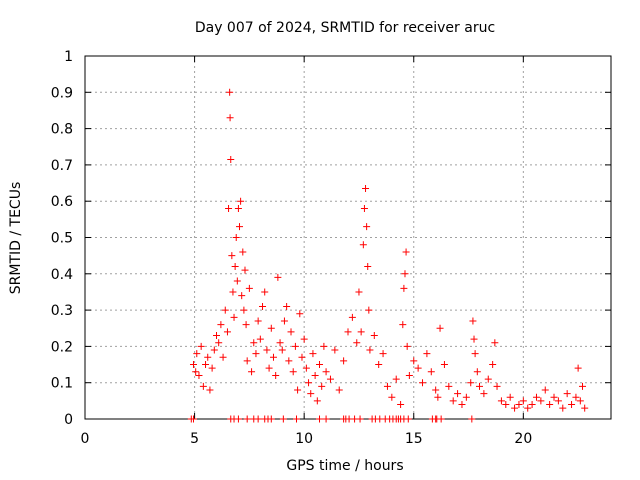 Image resolution: width=640 pixels, height=480 pixels. I want to click on y-tick-label: 0.6, so click(62, 202).